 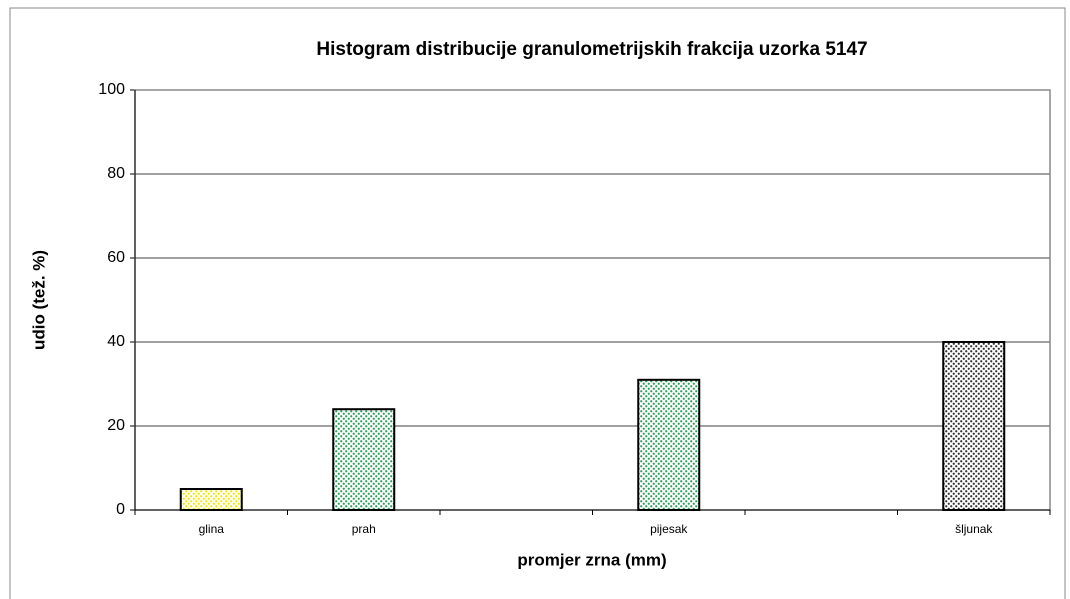 What do you see at coordinates (116, 173) in the screenshot?
I see `y-tick-label: 80` at bounding box center [116, 173].